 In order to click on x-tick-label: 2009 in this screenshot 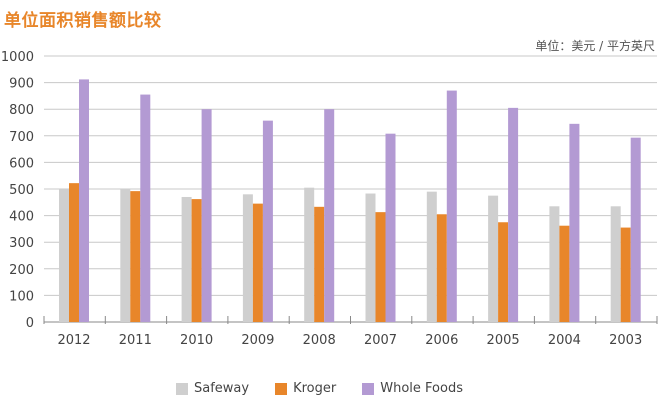, I will do `click(257, 340)`.